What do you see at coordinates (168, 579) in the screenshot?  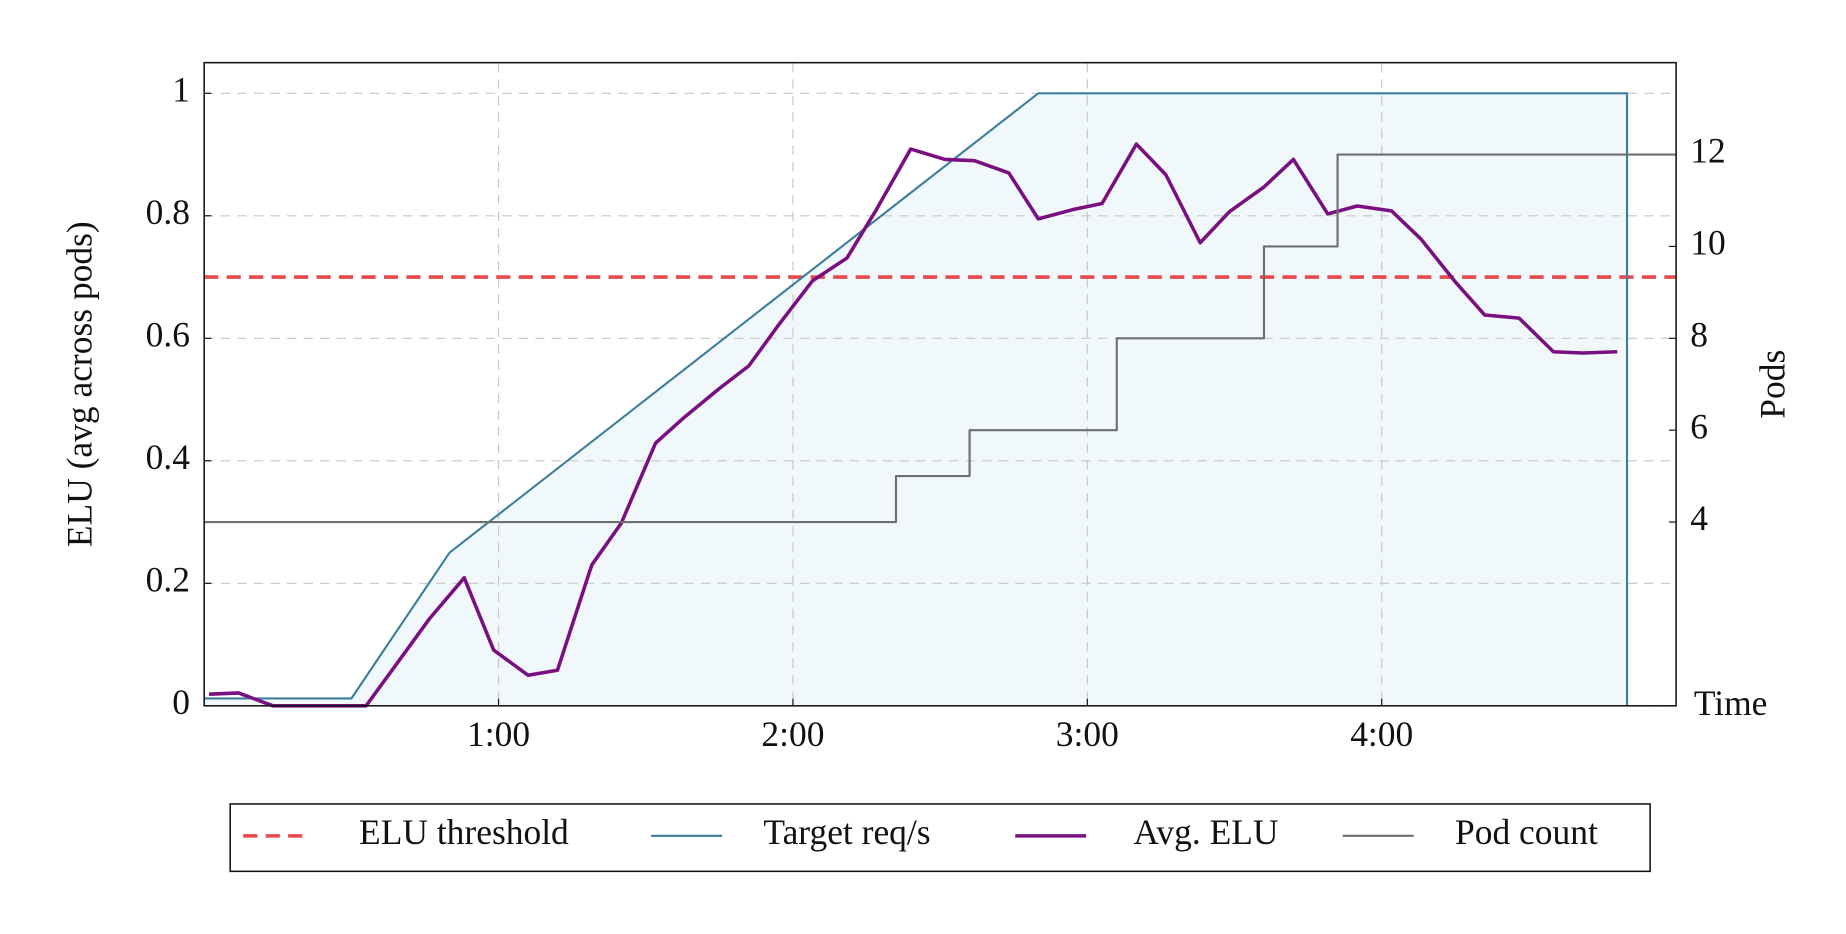 I see `y-tick-label: 0.2` at bounding box center [168, 579].